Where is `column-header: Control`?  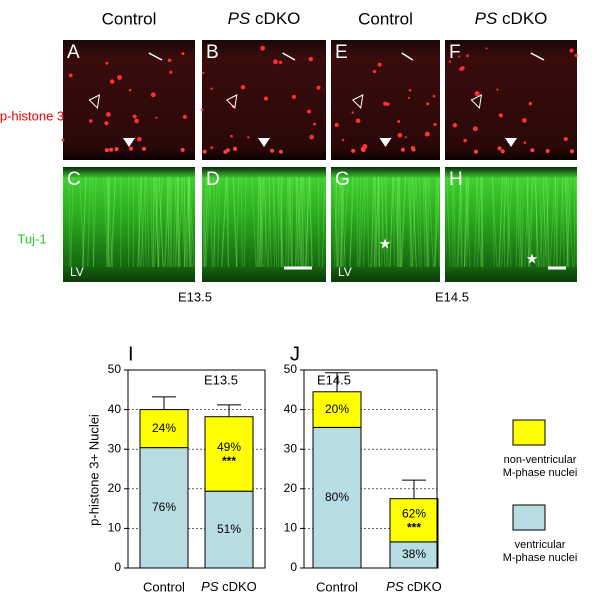 column-header: Control is located at coordinates (385, 18).